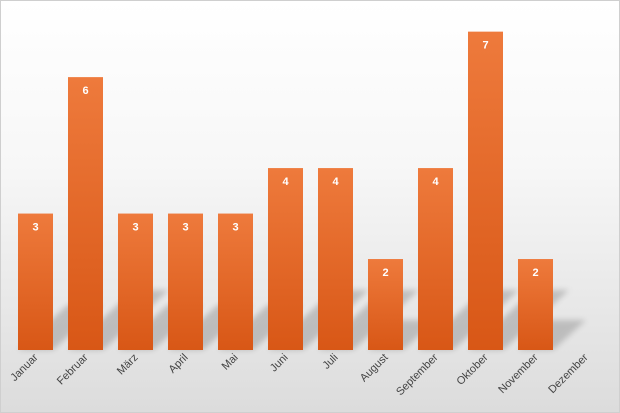 This screenshot has width=620, height=413. I want to click on bar-august, so click(385, 304).